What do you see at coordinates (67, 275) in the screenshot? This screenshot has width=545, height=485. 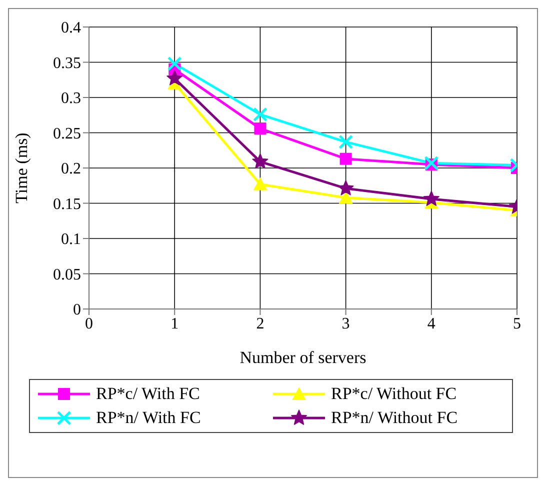 I see `y-tick-label: 0.05` at bounding box center [67, 275].